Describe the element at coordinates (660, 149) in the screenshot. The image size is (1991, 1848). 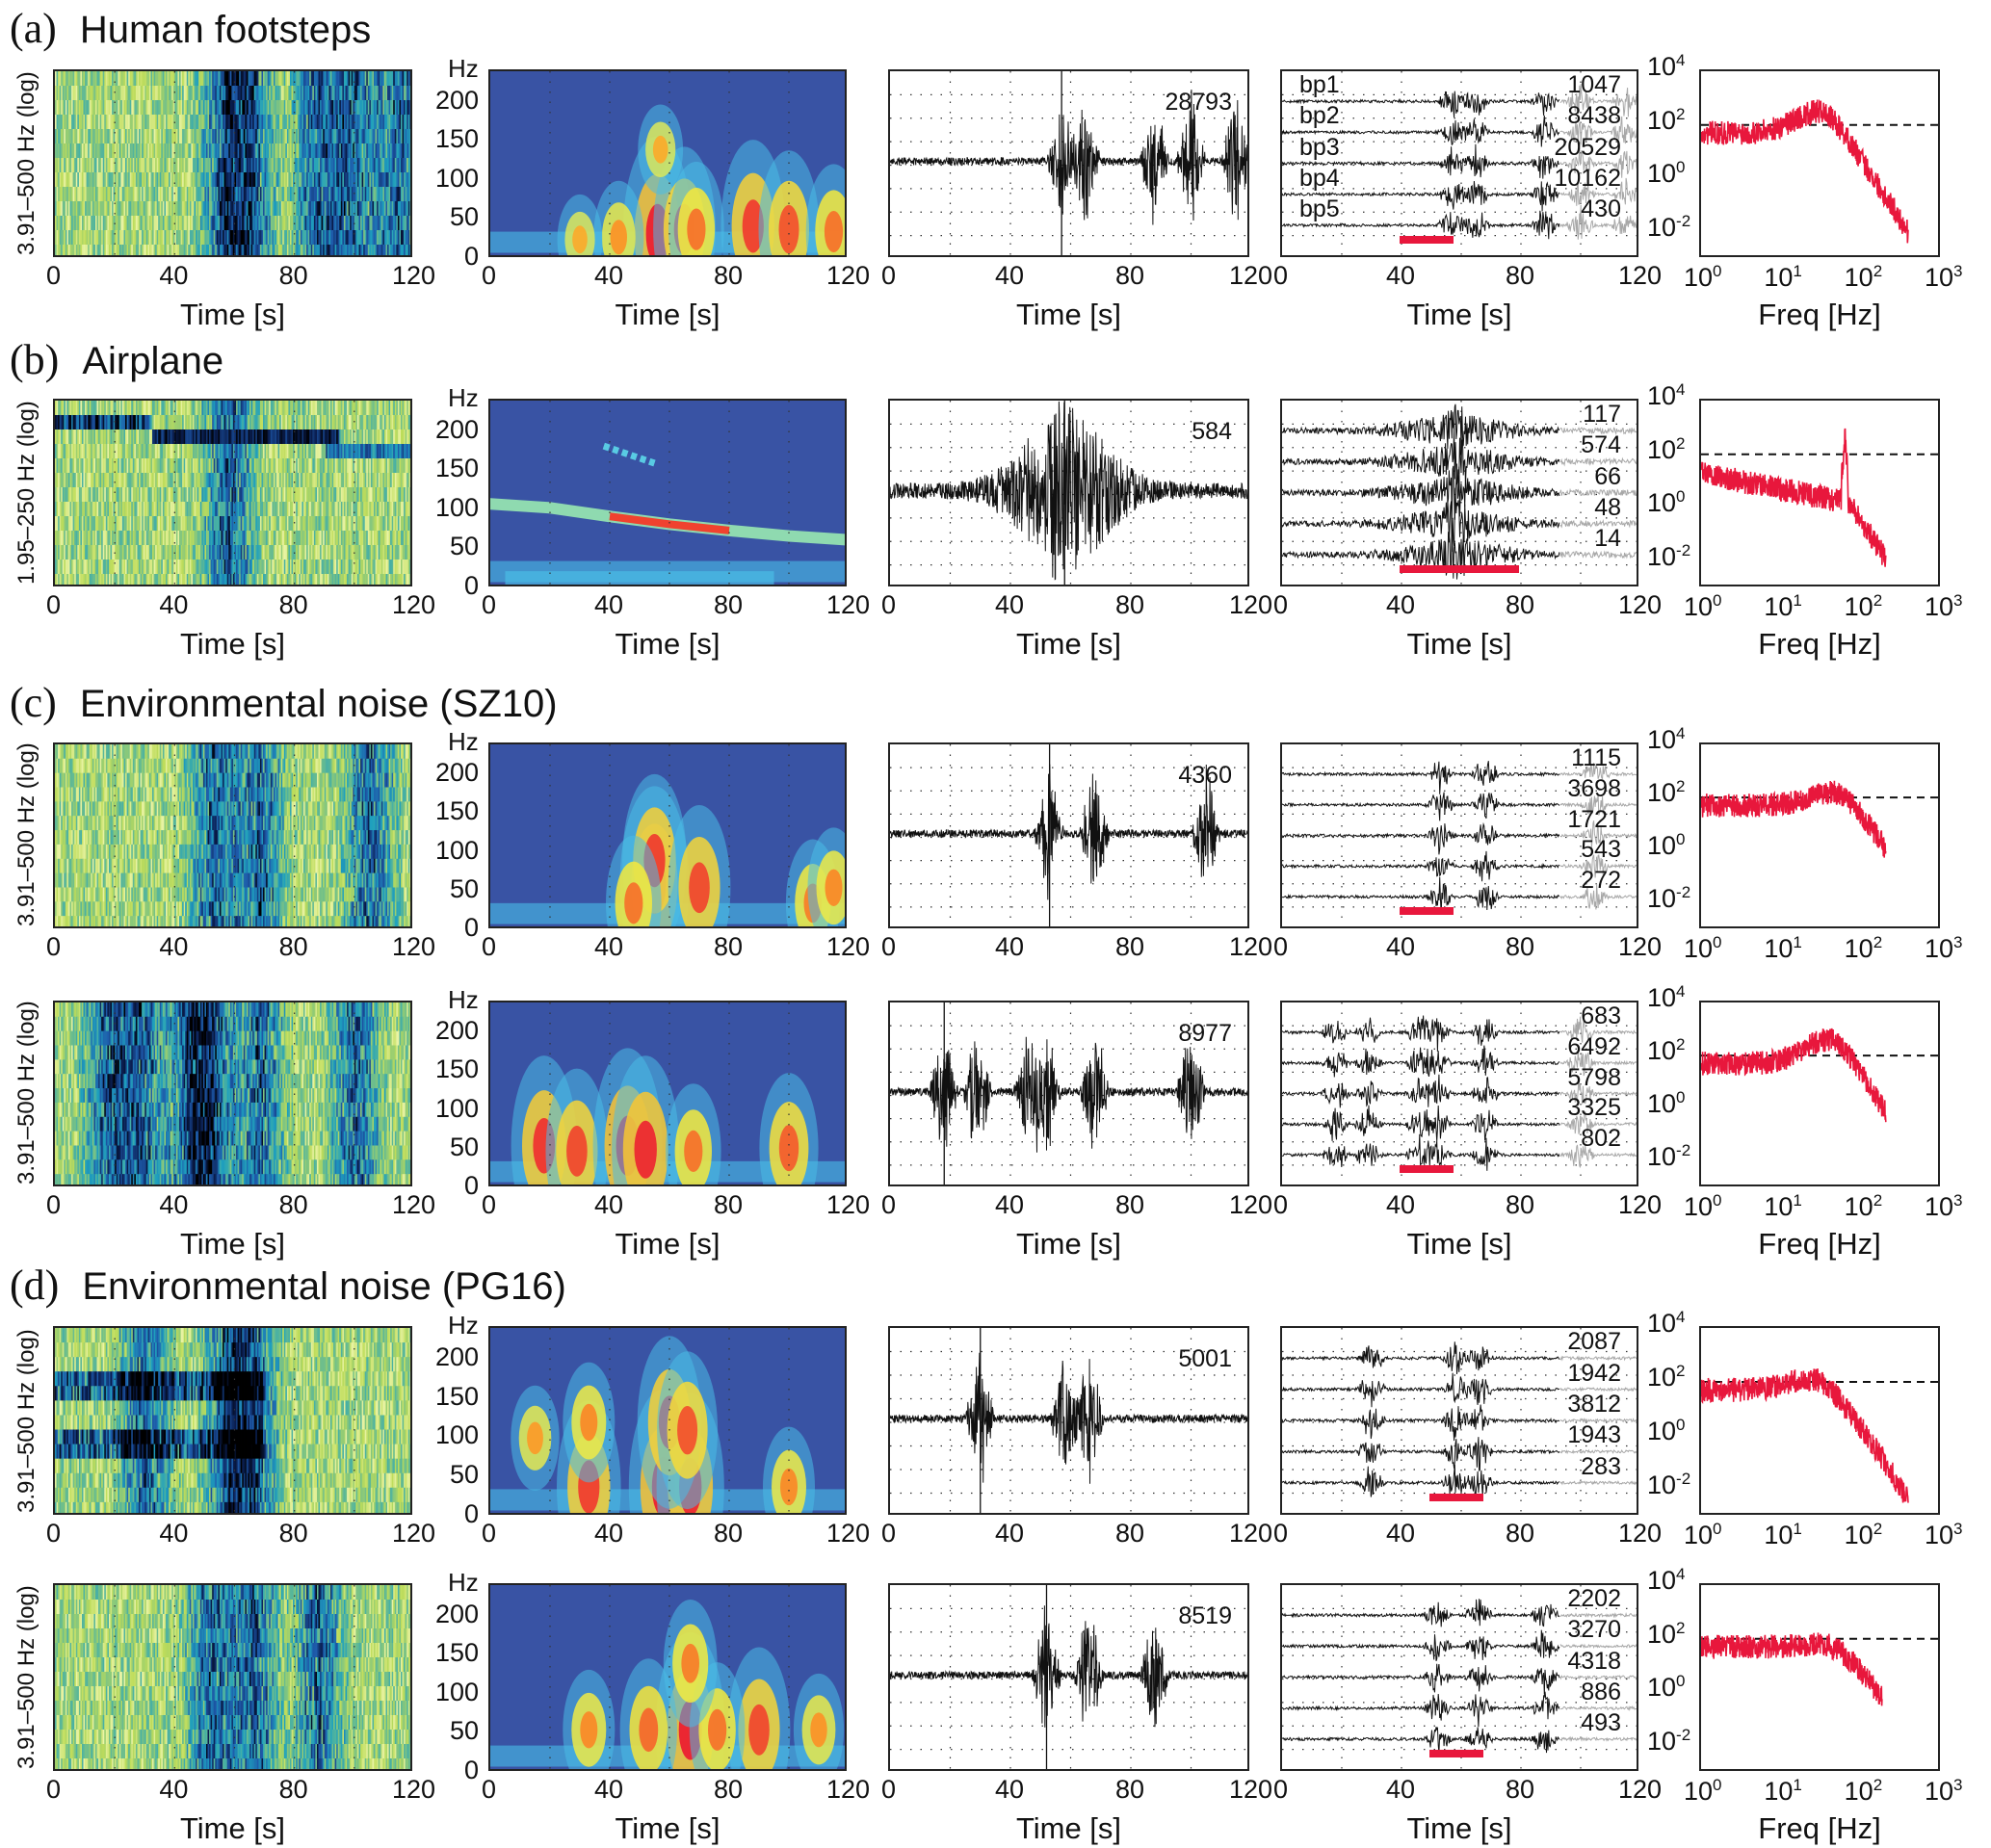
I see `spectrogram-blob` at that location.